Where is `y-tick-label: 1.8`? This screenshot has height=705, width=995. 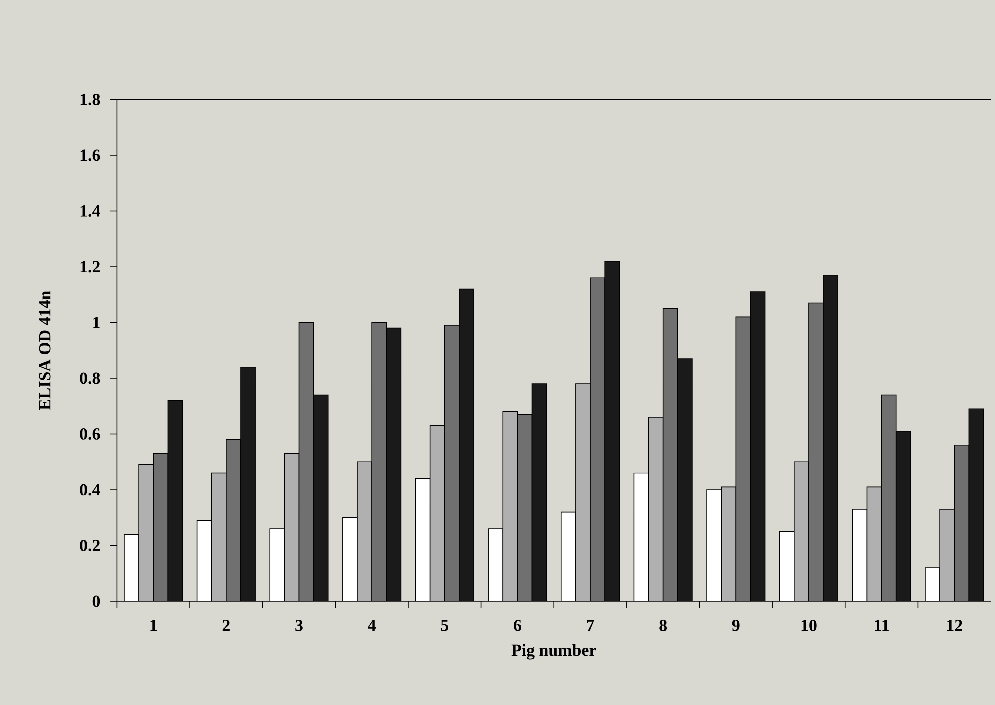
y-tick-label: 1.8 is located at coordinates (90, 100).